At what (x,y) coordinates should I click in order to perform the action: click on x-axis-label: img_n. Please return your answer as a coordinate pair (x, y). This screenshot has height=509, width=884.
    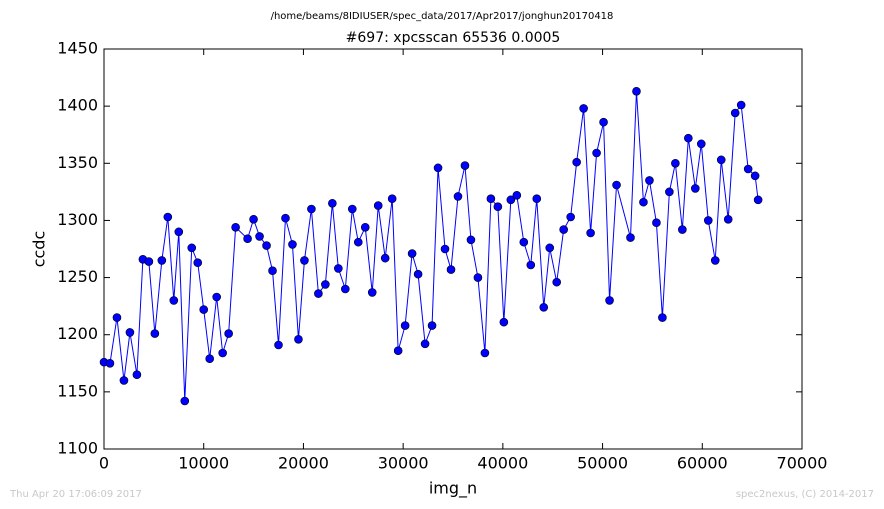
    Looking at the image, I should click on (453, 489).